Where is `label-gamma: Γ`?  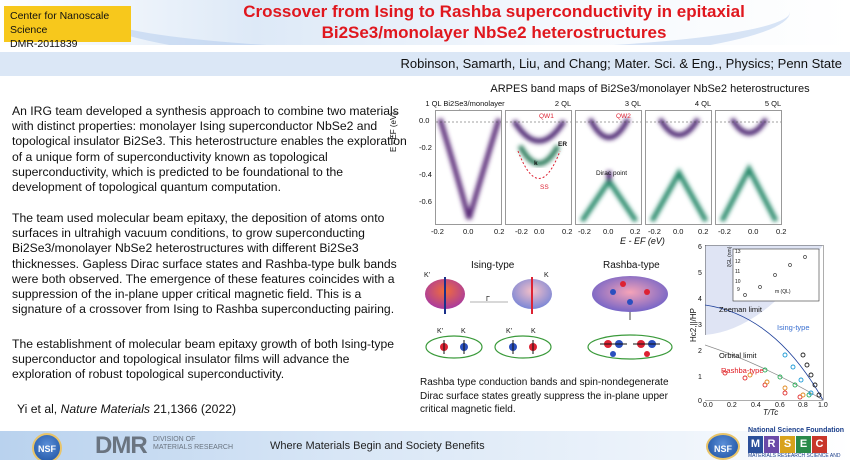
label-gamma: Γ is located at coordinates (488, 299).